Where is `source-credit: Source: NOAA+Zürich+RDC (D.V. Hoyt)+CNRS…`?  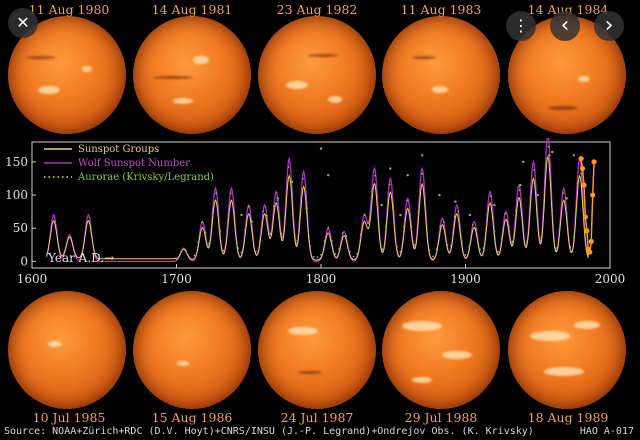
source-credit: Source: NOAA+Zürich+RDC (D.V. Hoyt)+CNRS… is located at coordinates (269, 431).